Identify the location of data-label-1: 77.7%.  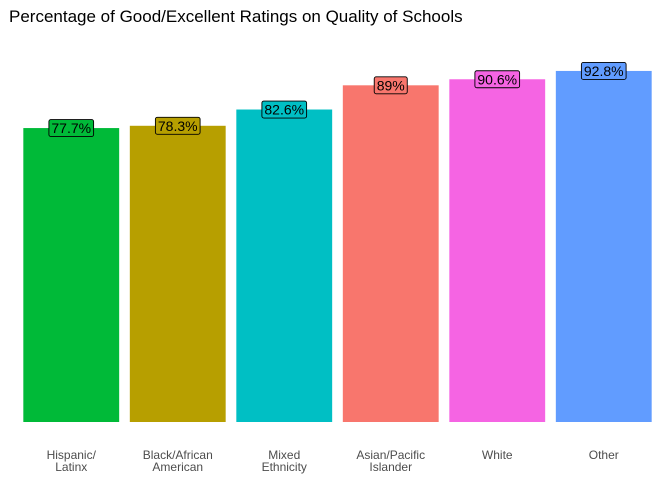
(71, 128).